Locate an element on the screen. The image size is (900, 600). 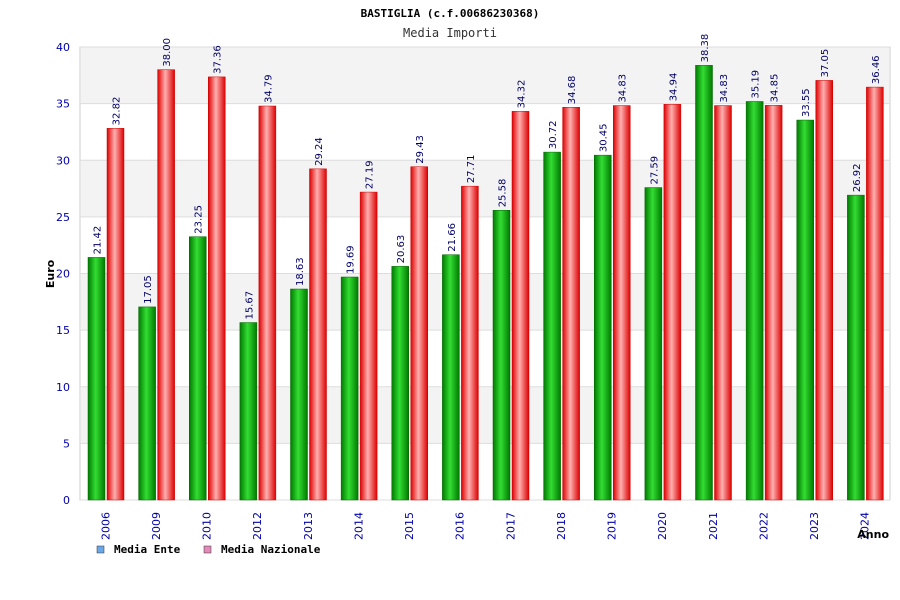
x-tick-label: 2023 is located at coordinates (814, 526).